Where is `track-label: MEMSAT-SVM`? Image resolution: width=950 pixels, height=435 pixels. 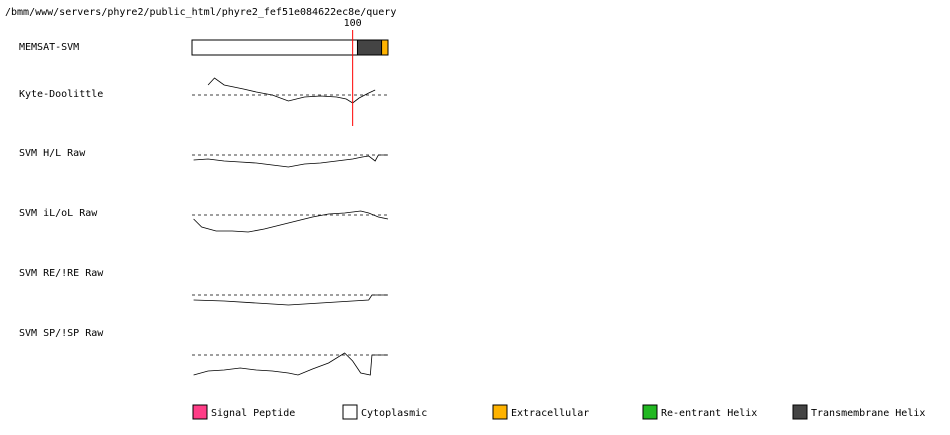
track-label: MEMSAT-SVM is located at coordinates (49, 47).